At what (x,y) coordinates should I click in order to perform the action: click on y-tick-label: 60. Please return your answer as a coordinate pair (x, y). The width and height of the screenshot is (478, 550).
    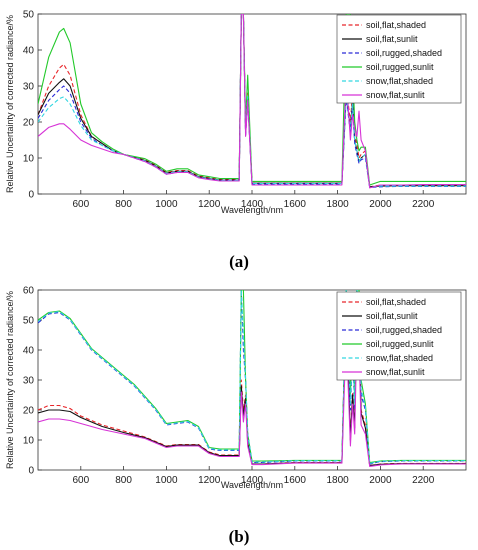
    Looking at the image, I should click on (29, 291).